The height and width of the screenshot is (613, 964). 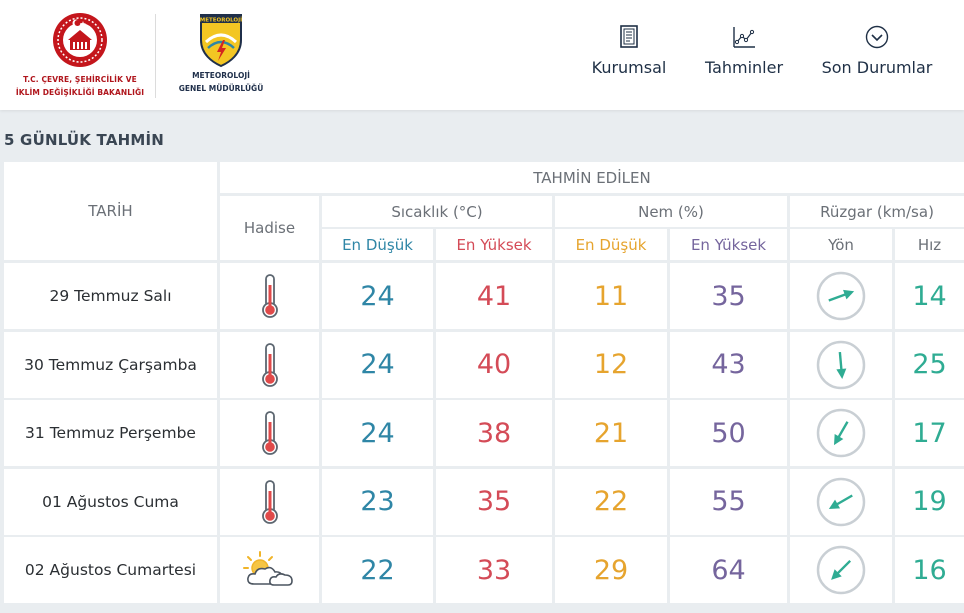 I want to click on row-humidity-min: 12, so click(x=611, y=364).